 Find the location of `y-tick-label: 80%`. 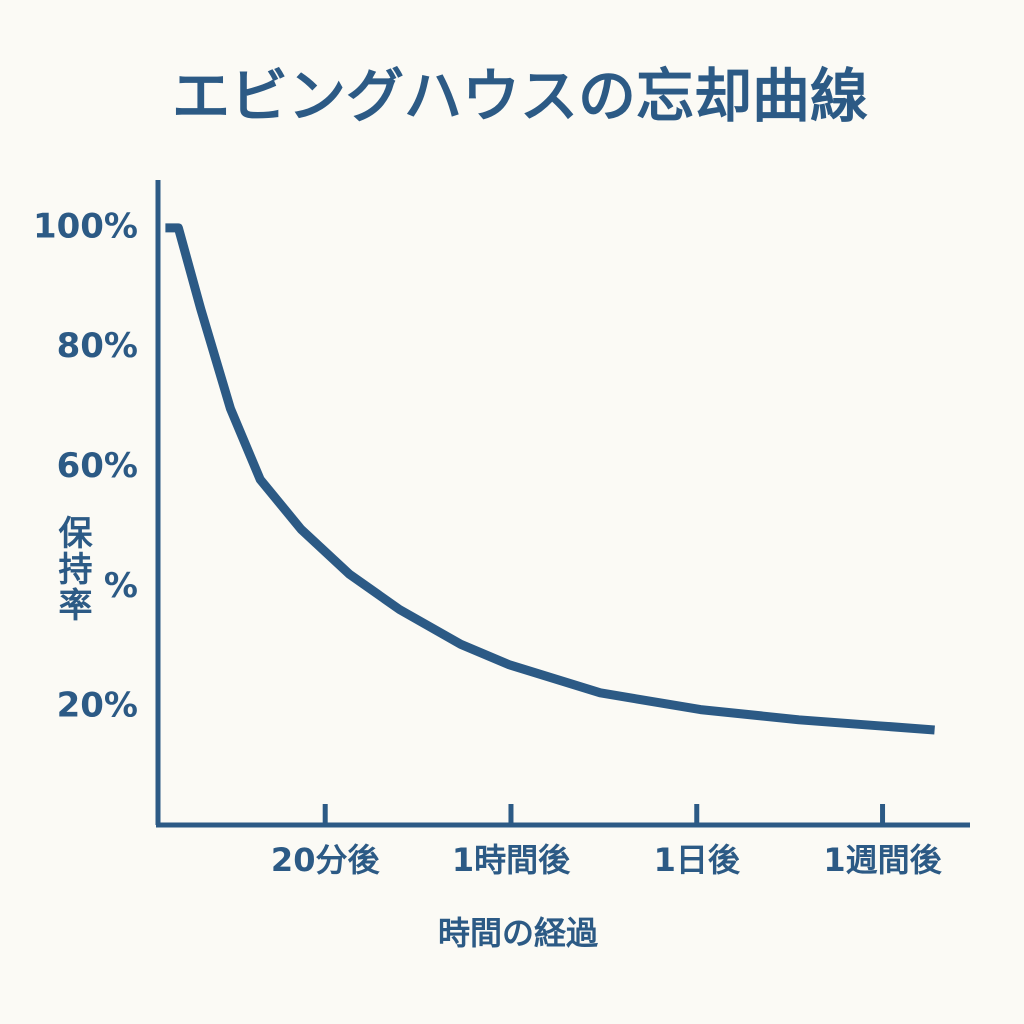

y-tick-label: 80% is located at coordinates (97, 346).